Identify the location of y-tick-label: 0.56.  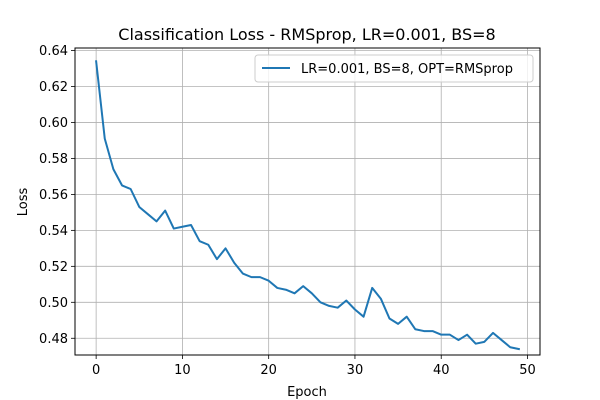
(53, 195).